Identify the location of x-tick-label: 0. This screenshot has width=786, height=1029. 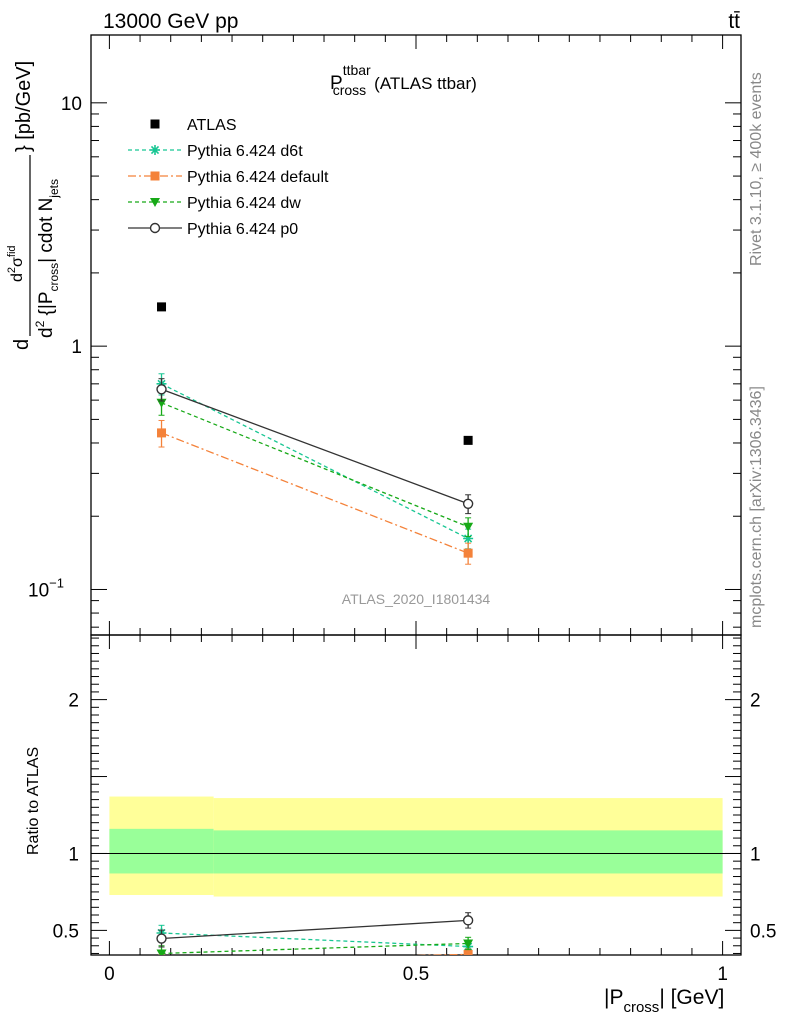
(109, 974).